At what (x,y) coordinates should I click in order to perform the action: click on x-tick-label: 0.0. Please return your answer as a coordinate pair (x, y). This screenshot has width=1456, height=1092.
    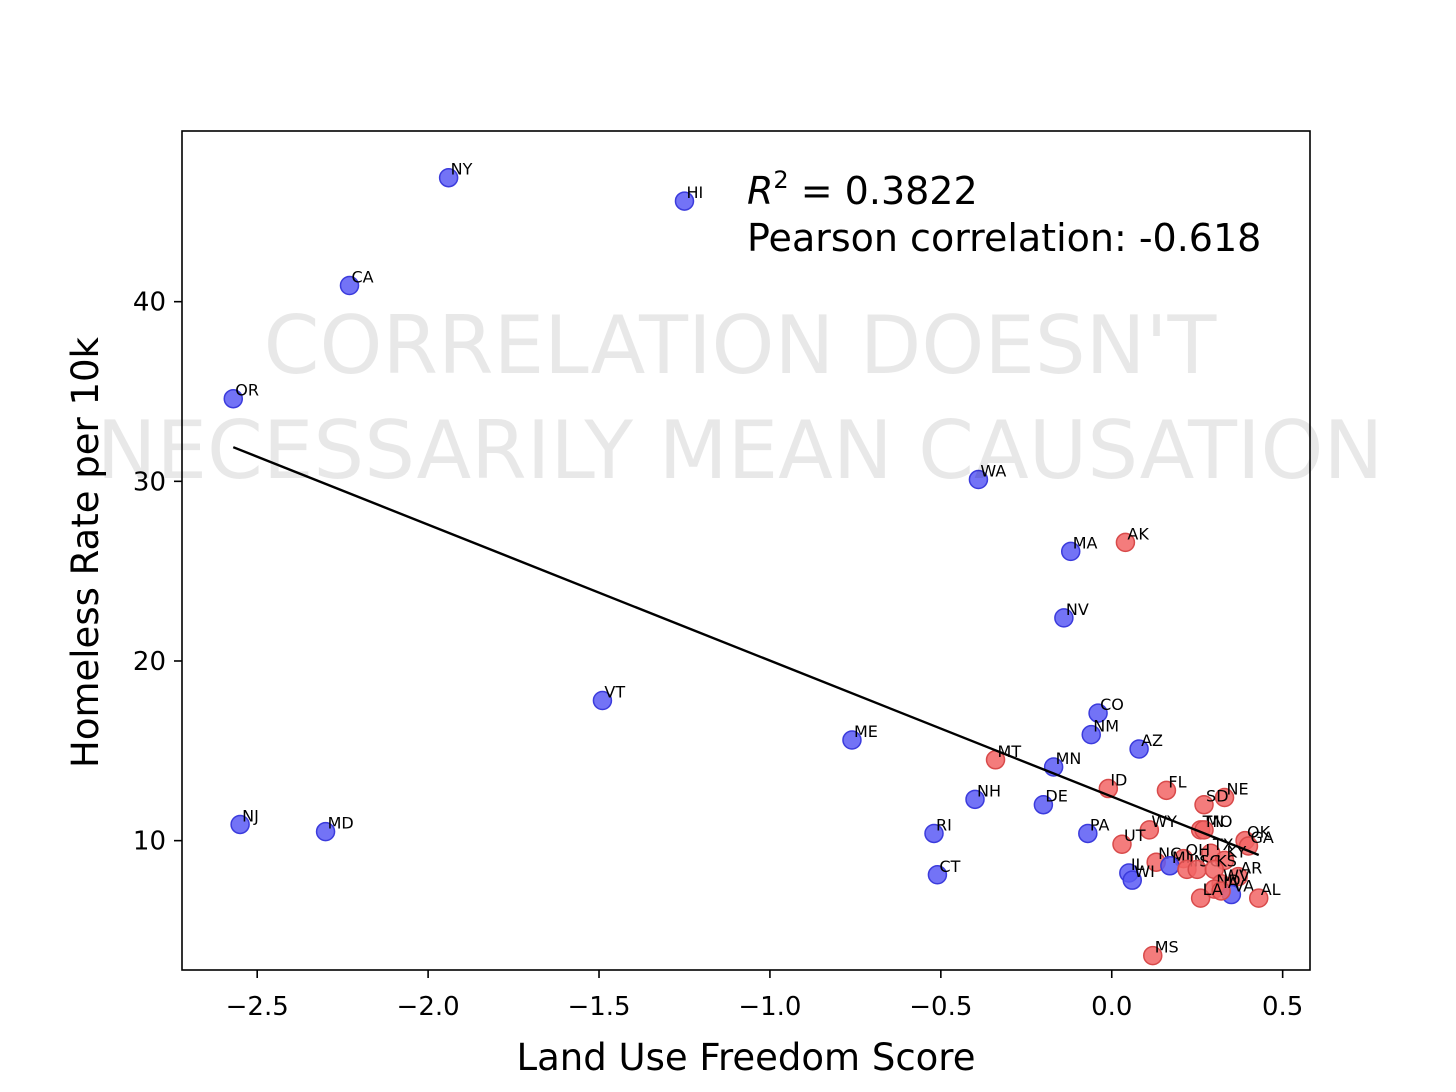
    Looking at the image, I should click on (1111, 1007).